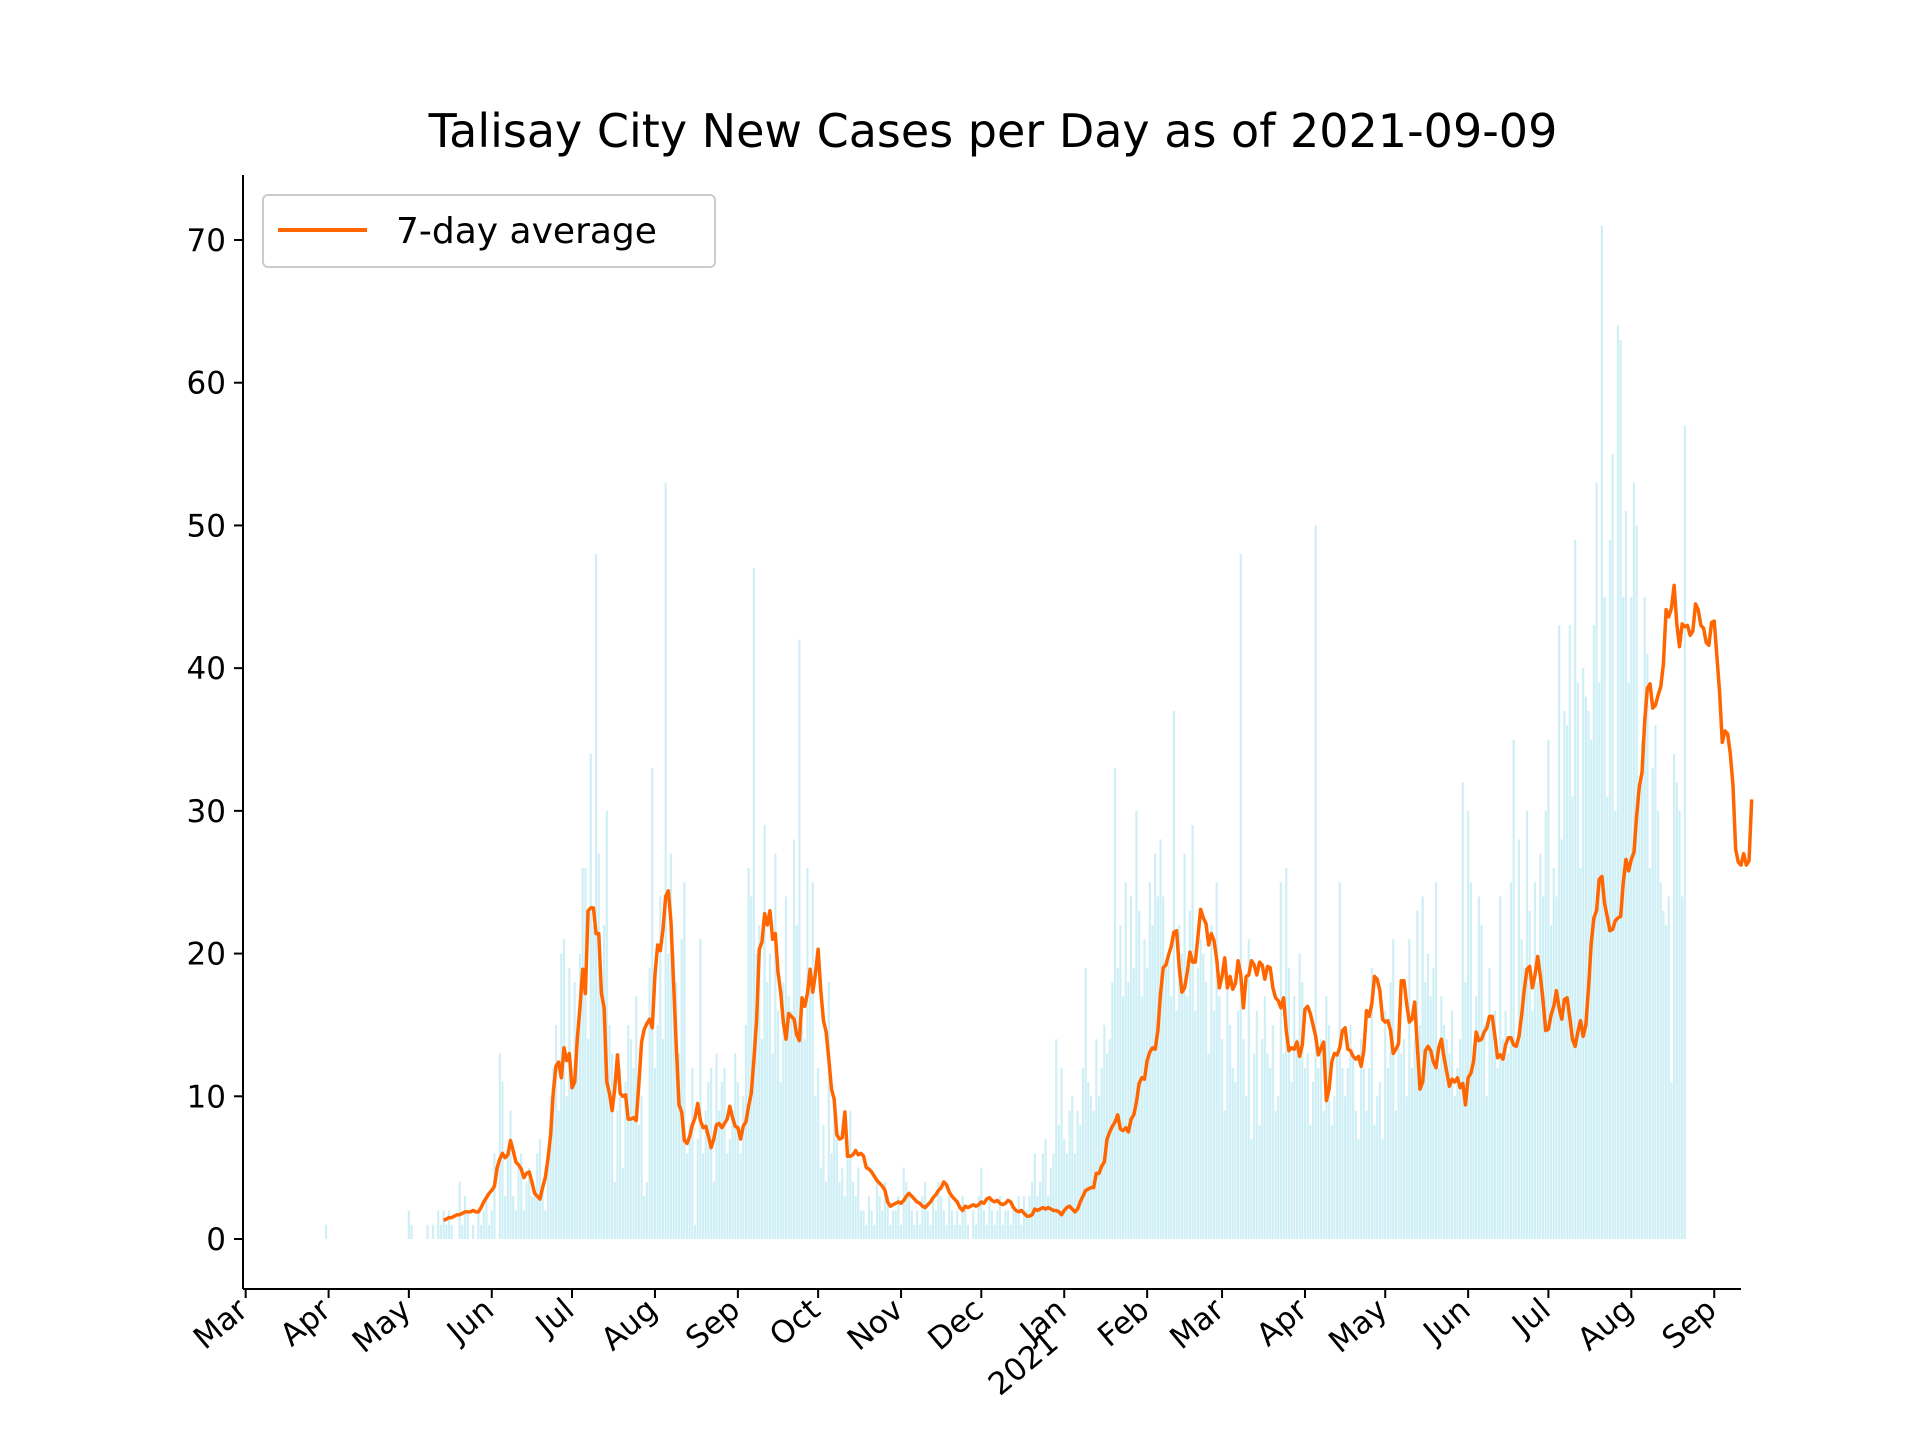 This screenshot has height=1440, width=1920. I want to click on x-tick-label: Aug, so click(630, 1325).